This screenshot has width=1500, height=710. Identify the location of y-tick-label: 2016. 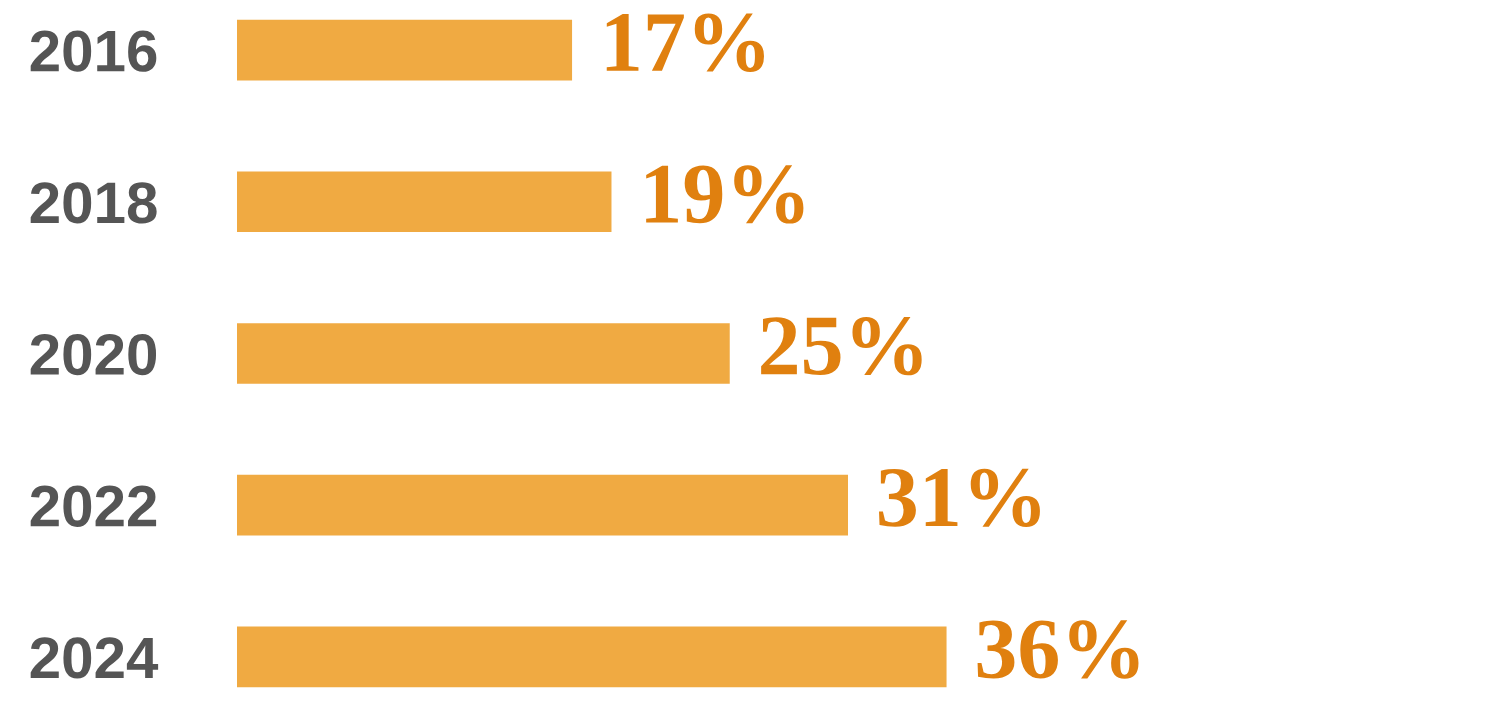
(93, 51).